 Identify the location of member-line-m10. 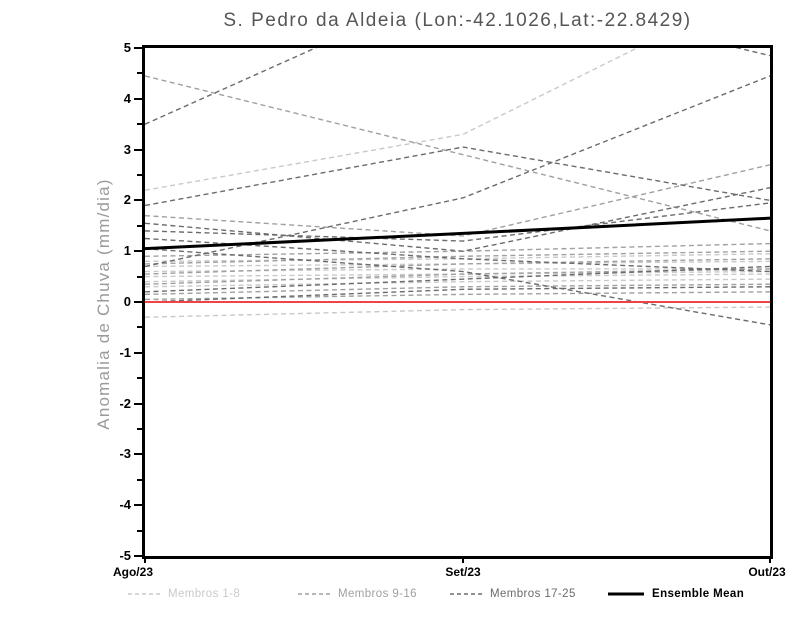
(457, 200).